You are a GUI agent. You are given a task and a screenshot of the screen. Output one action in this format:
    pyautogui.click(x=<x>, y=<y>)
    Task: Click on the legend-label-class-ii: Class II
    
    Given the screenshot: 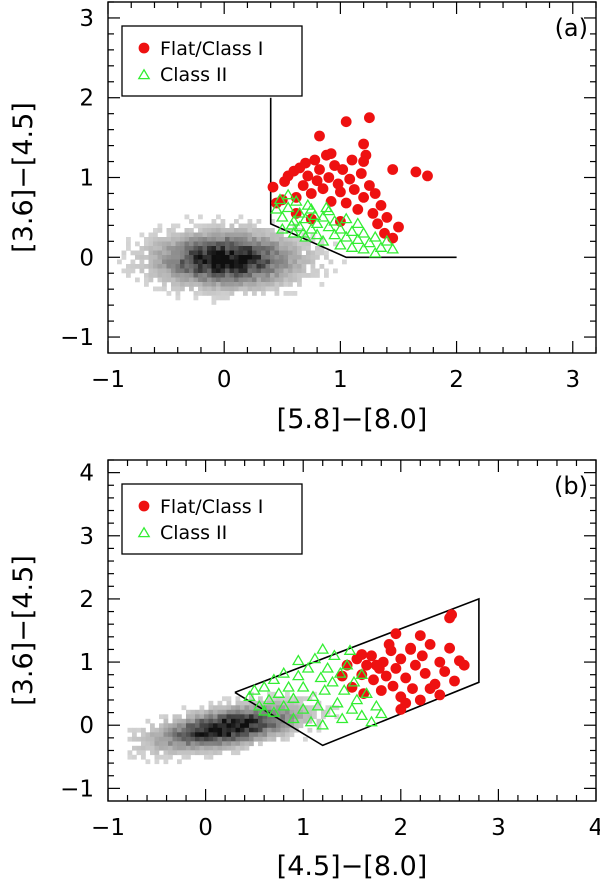 What is the action you would take?
    pyautogui.click(x=193, y=75)
    